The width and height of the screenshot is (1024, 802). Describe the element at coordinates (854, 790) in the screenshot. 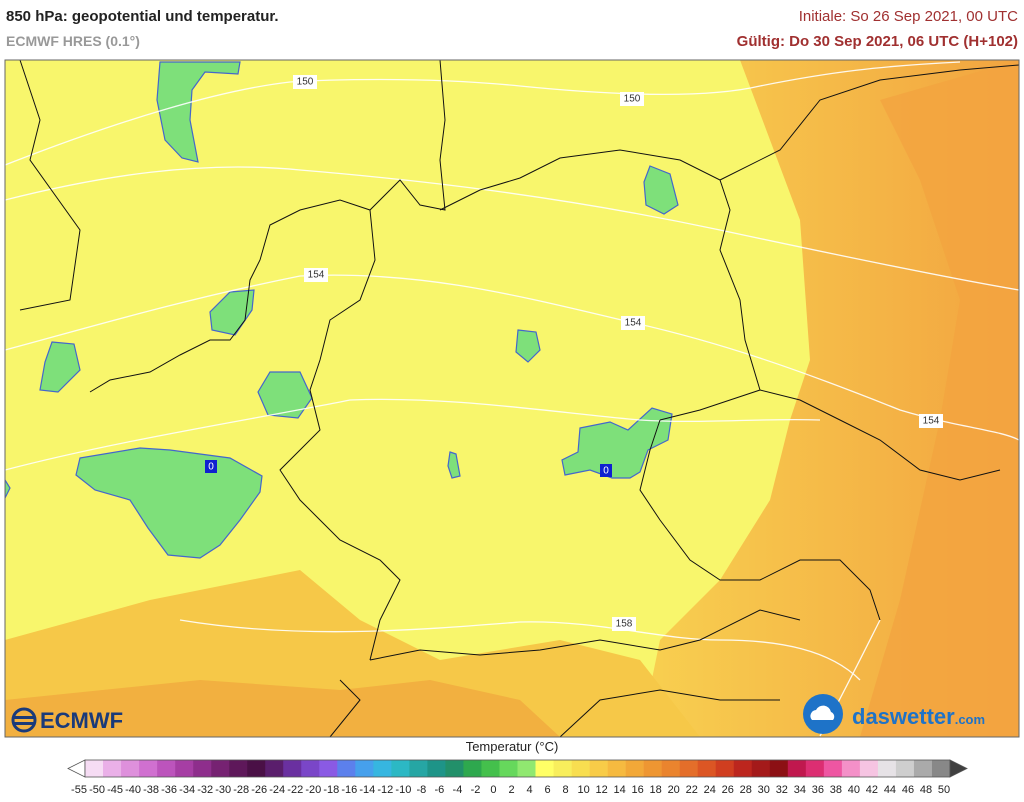

I see `legend-tick-label: 40` at that location.